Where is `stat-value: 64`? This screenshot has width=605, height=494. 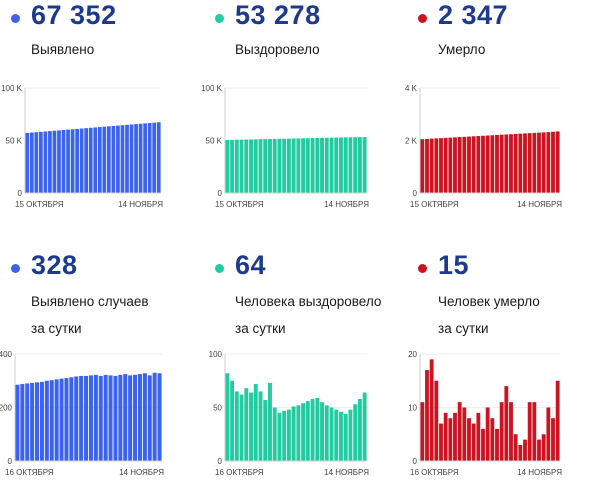 stat-value: 64 is located at coordinates (251, 265).